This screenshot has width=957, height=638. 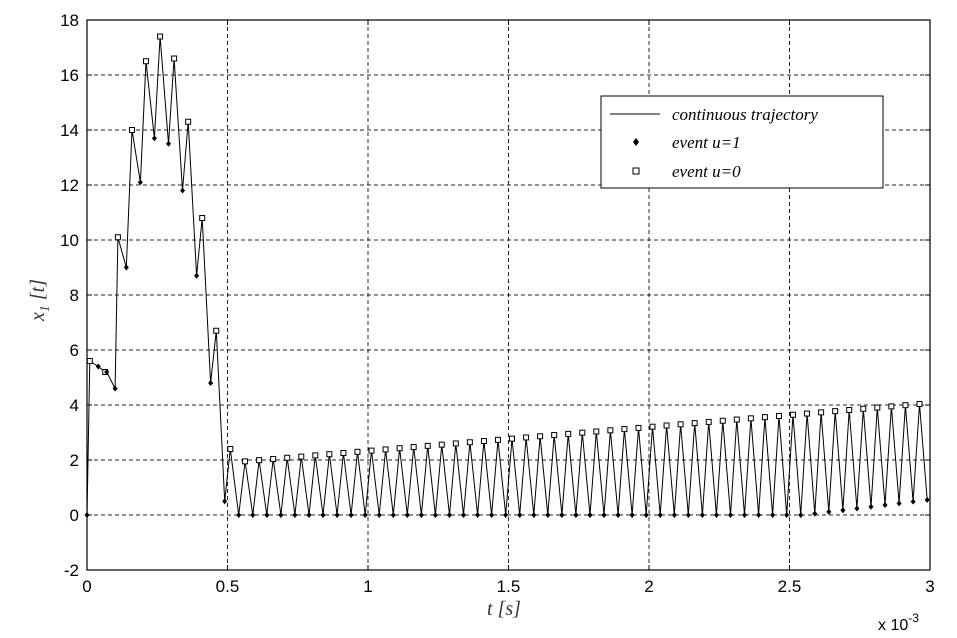 I want to click on x-tick-label: 2.5, so click(x=790, y=586).